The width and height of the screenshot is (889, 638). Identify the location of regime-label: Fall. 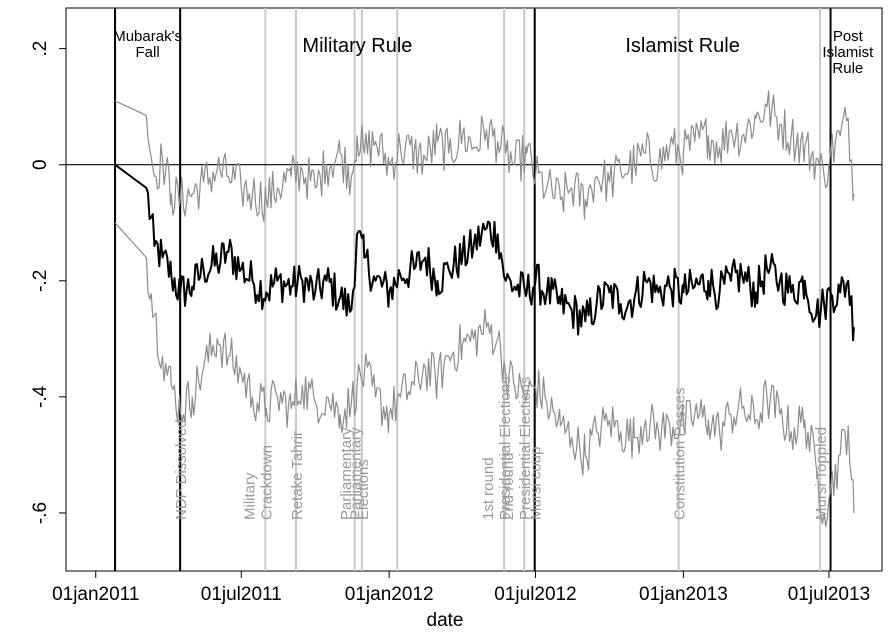
(148, 52).